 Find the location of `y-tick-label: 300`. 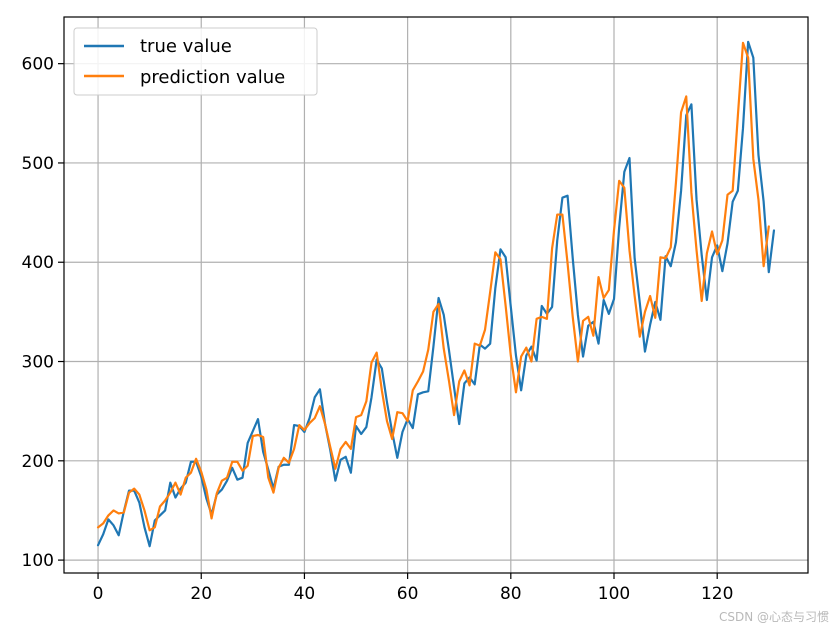

y-tick-label: 300 is located at coordinates (38, 363).